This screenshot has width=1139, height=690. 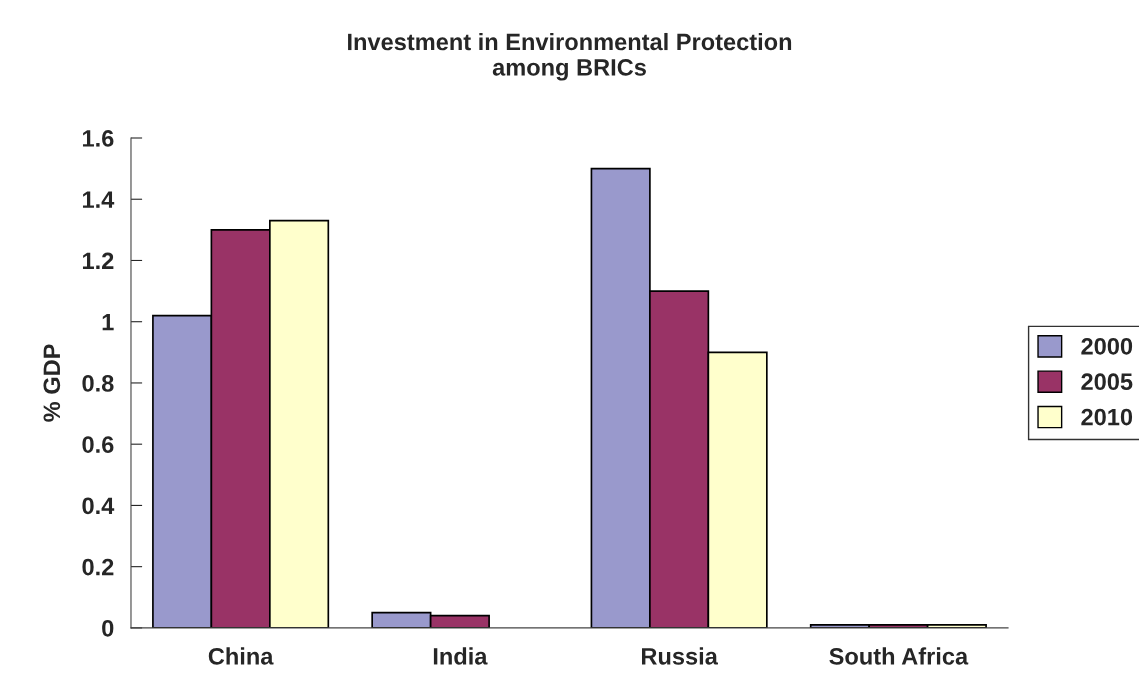 I want to click on y-axis-title: % GDP, so click(x=52, y=383).